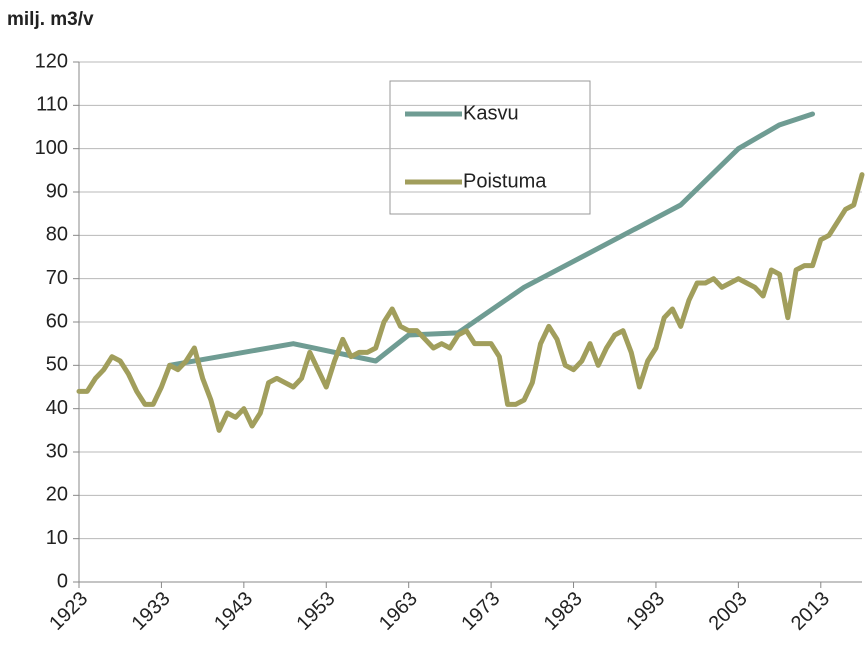  Describe the element at coordinates (57, 451) in the screenshot. I see `y-tick-label: 30` at that location.